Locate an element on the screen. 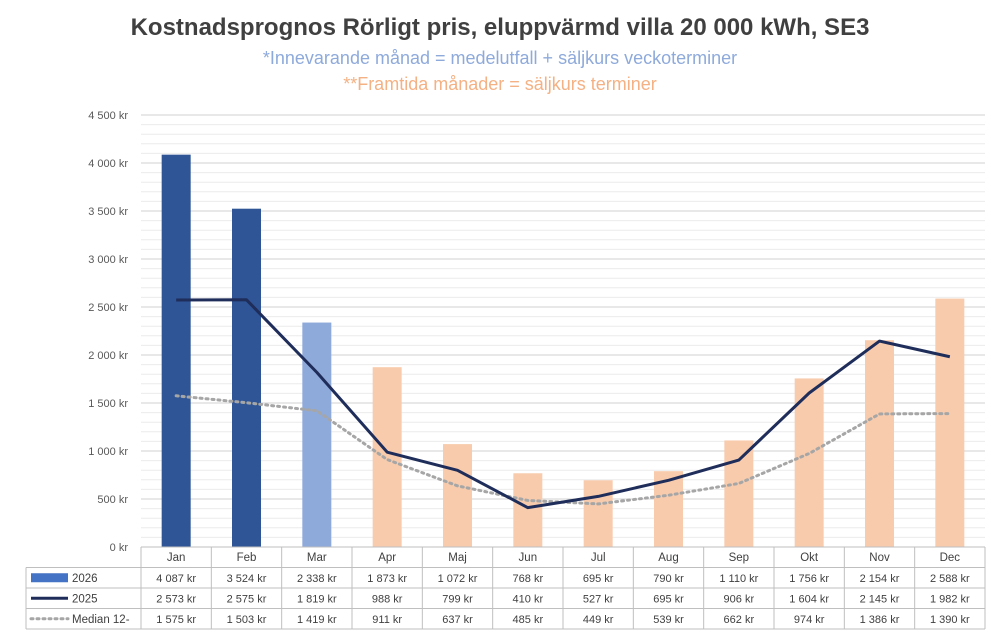 Image resolution: width=1000 pixels, height=641 pixels. x-category-label: Aug is located at coordinates (668, 558).